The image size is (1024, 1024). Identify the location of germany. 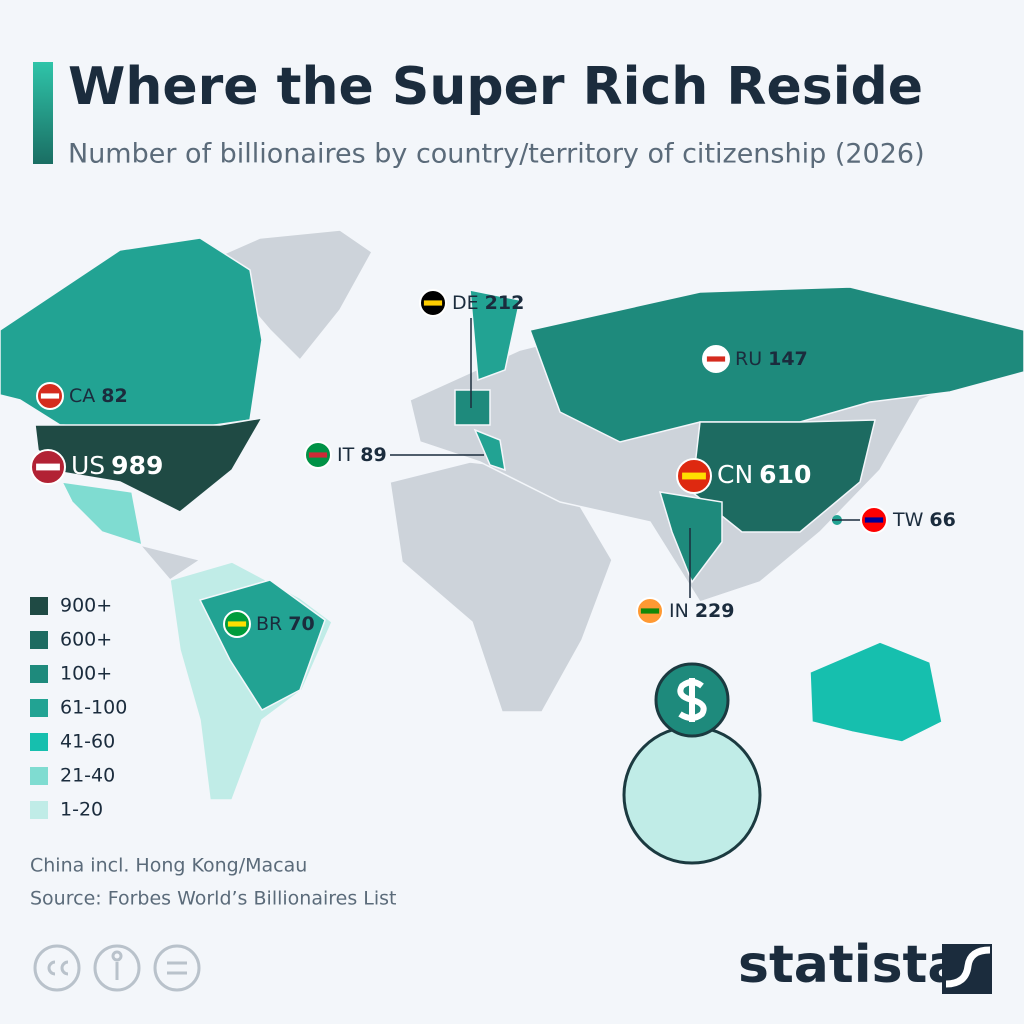
(472, 407).